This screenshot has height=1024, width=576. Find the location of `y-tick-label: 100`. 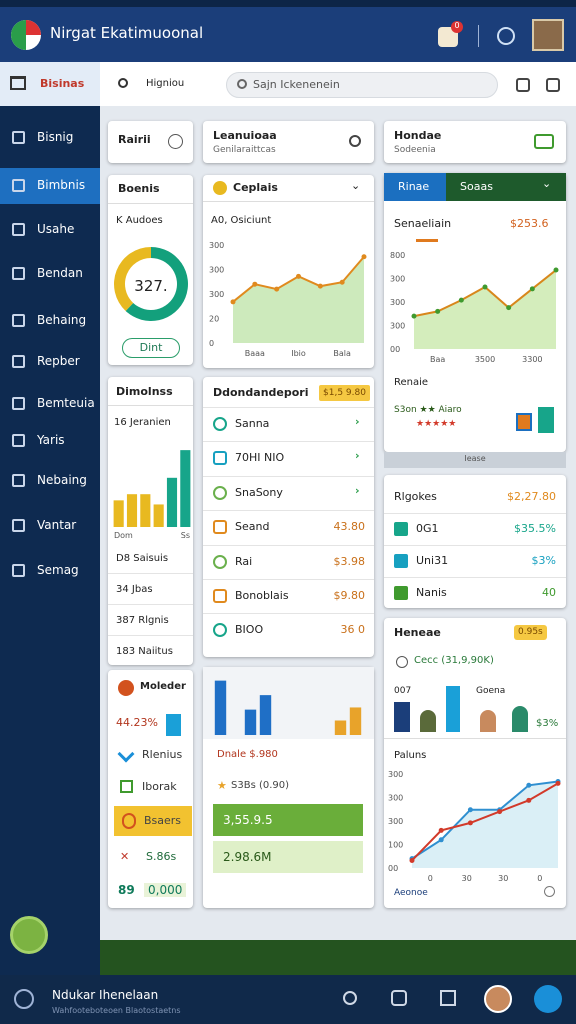

y-tick-label: 100 is located at coordinates (395, 845).